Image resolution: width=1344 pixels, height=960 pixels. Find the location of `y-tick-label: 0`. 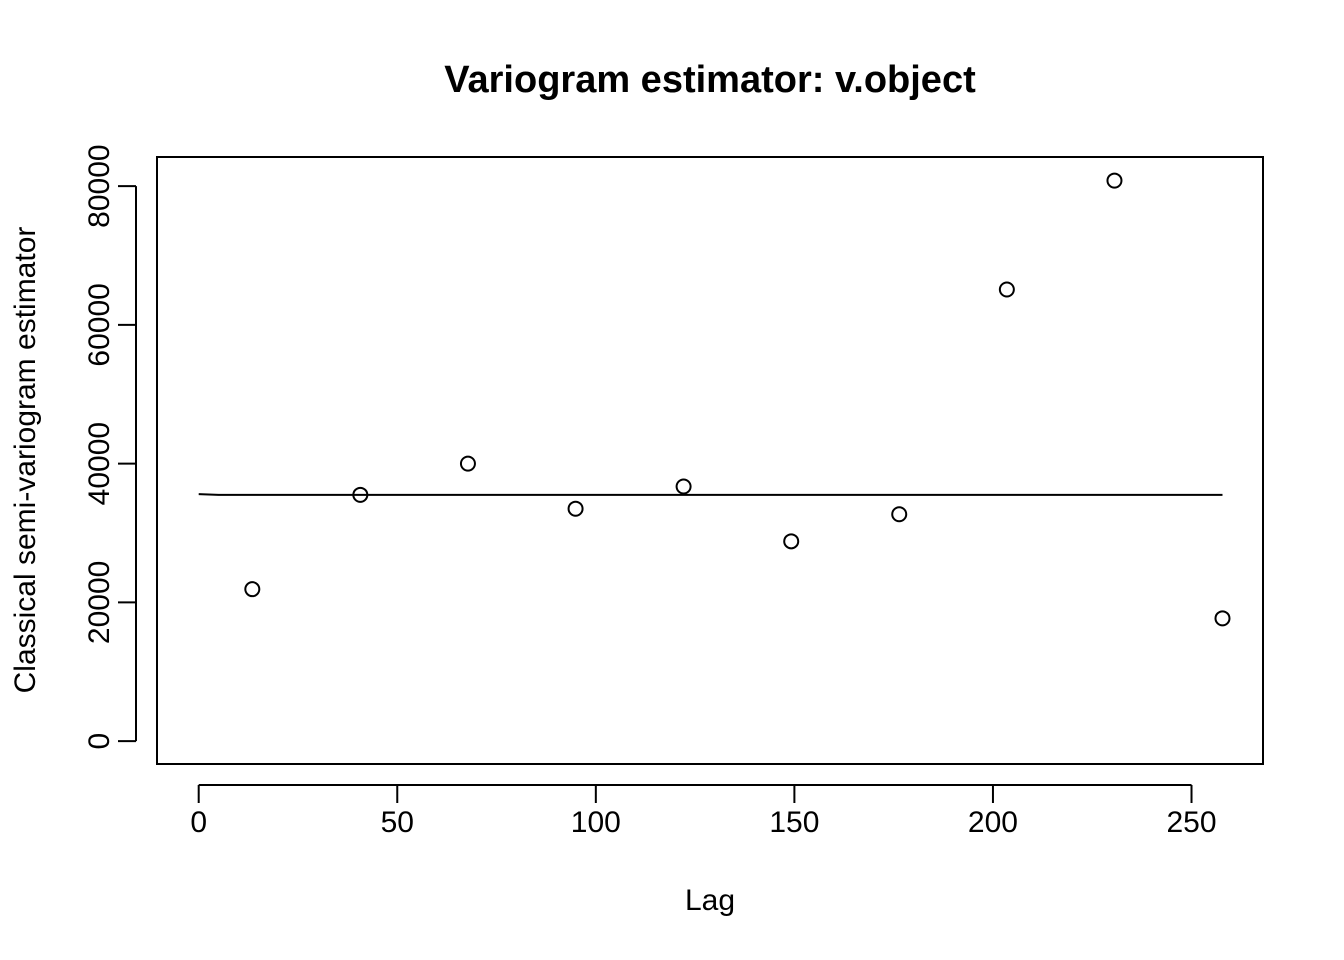

y-tick-label: 0 is located at coordinates (99, 741).